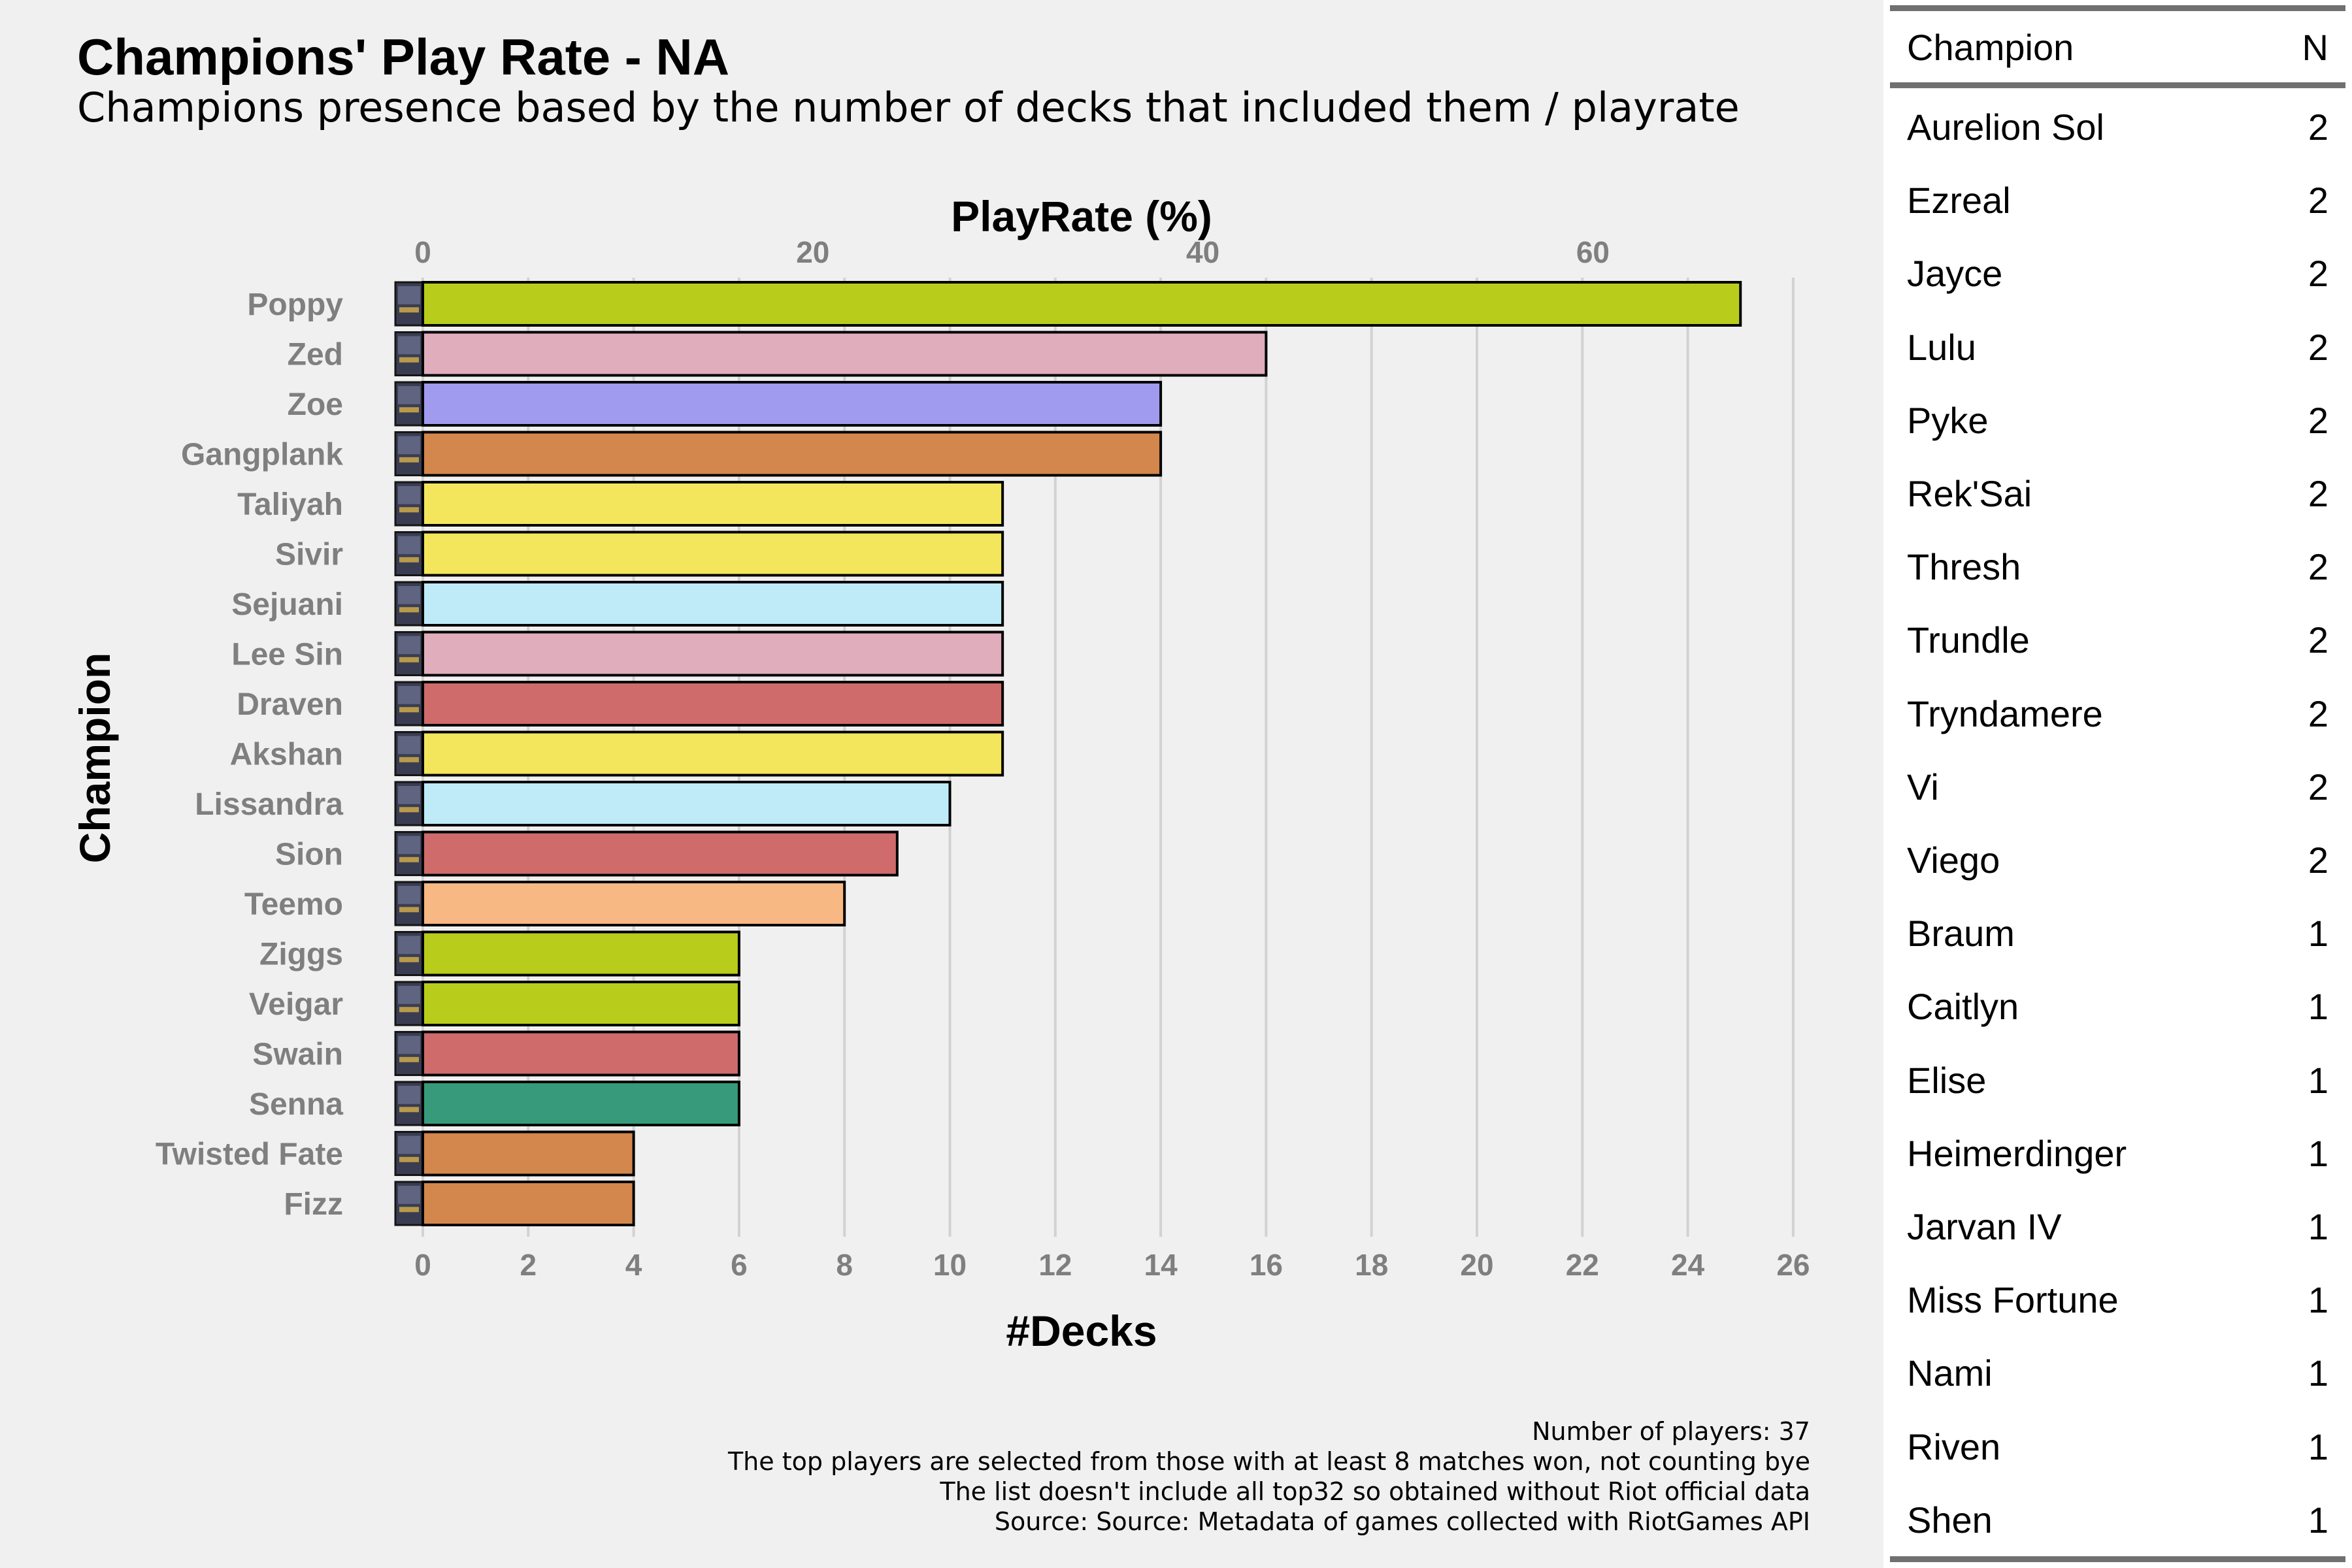  Describe the element at coordinates (2005, 713) in the screenshot. I see `table-cell-champion: Tryndamere` at that location.